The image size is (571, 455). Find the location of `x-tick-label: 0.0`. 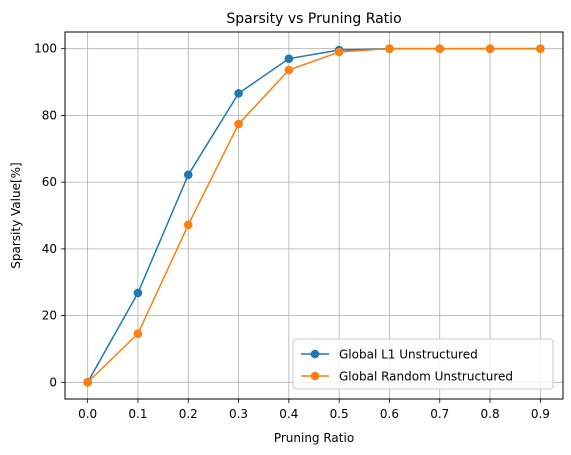

x-tick-label: 0.0 is located at coordinates (87, 414).